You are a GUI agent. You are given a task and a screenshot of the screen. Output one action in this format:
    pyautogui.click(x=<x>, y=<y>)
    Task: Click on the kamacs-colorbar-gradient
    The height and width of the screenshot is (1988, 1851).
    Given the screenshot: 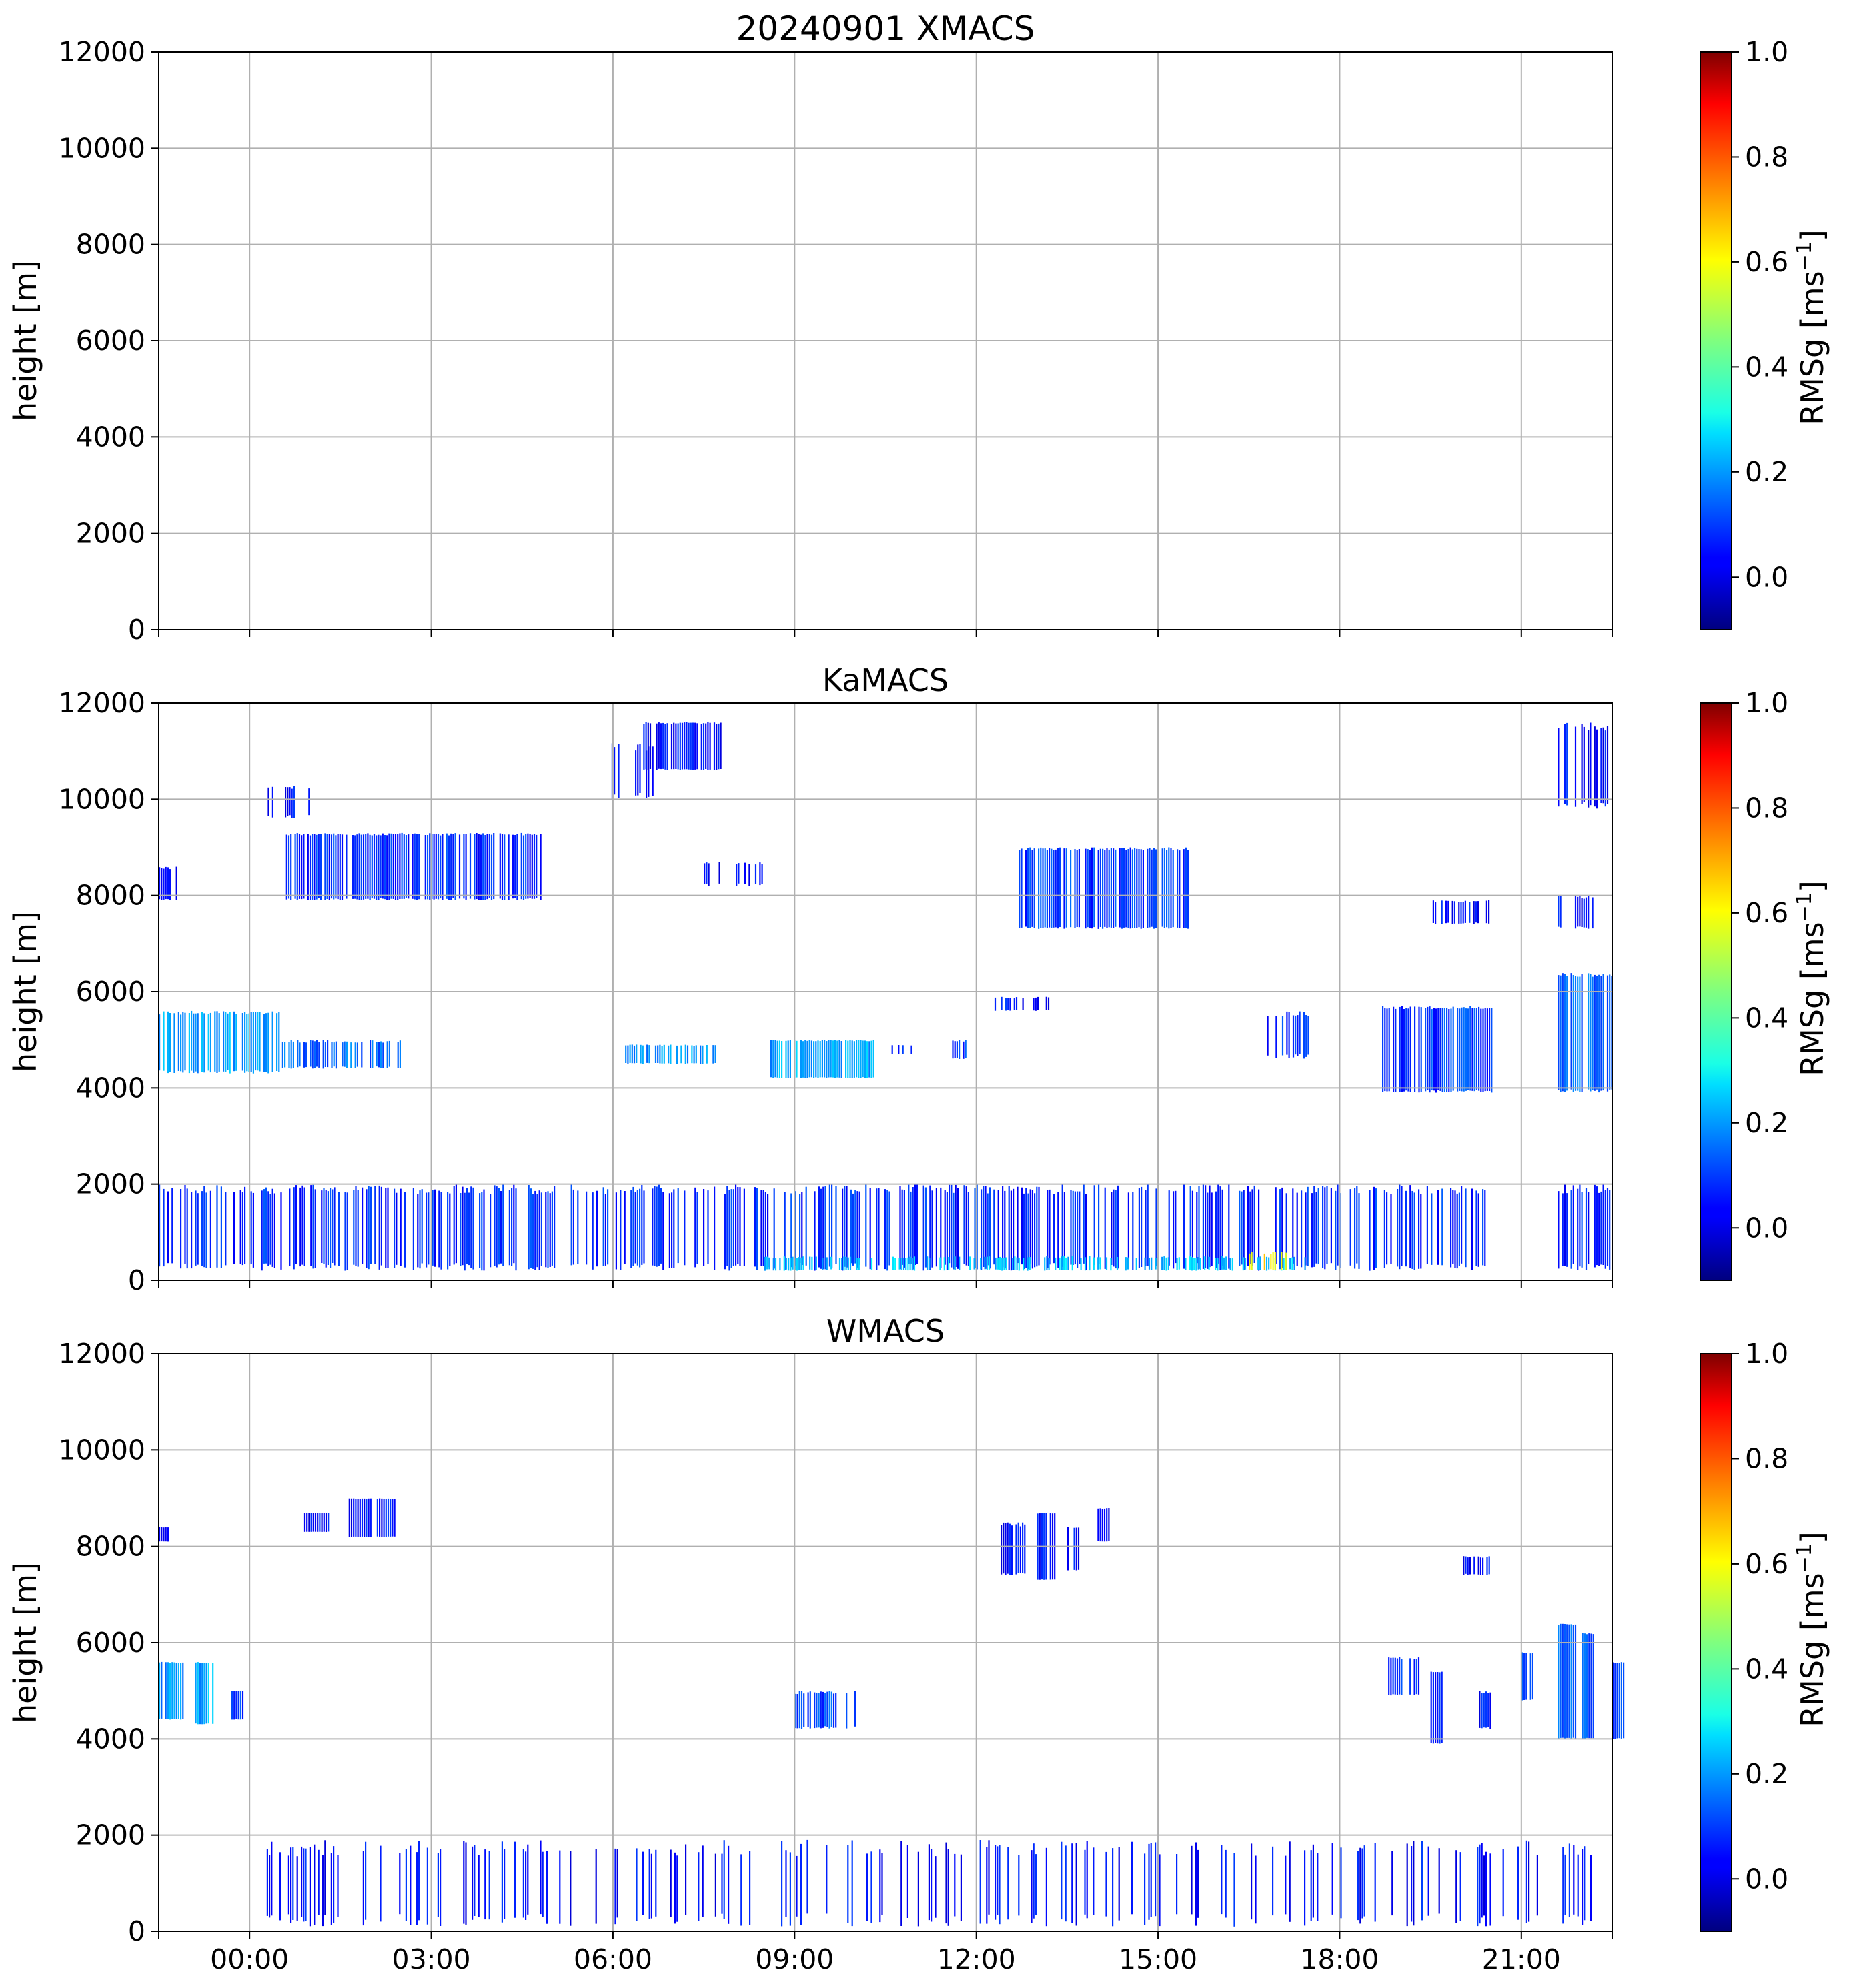 What is the action you would take?
    pyautogui.click(x=1716, y=992)
    